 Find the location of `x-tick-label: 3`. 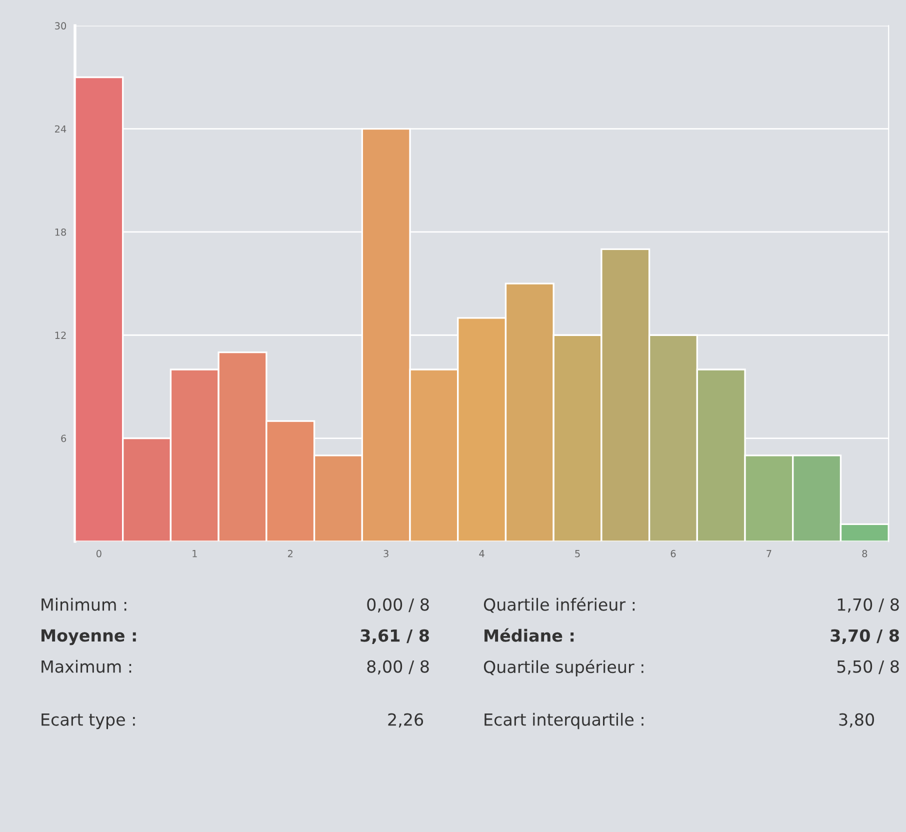

x-tick-label: 3 is located at coordinates (386, 554).